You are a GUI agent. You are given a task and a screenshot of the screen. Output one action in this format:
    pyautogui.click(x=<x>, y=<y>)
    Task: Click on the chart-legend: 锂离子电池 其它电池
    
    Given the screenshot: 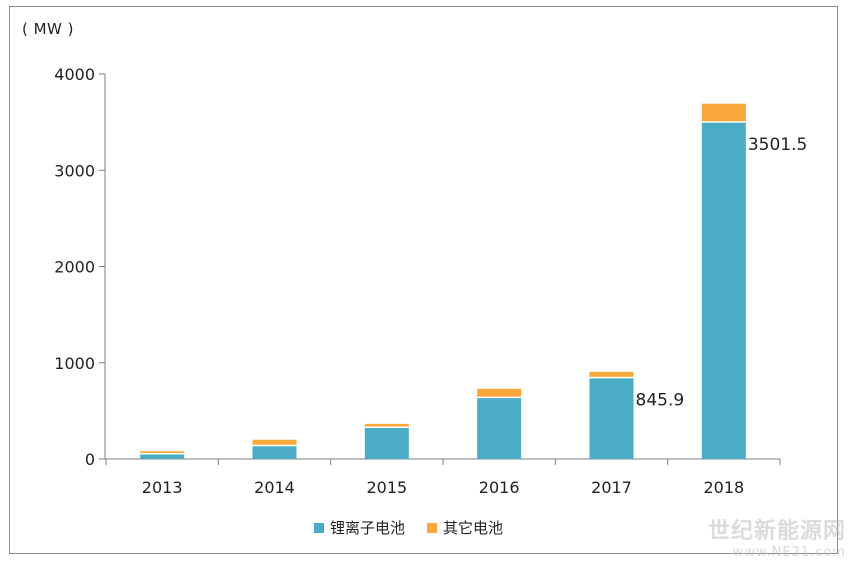 What is the action you would take?
    pyautogui.click(x=415, y=527)
    